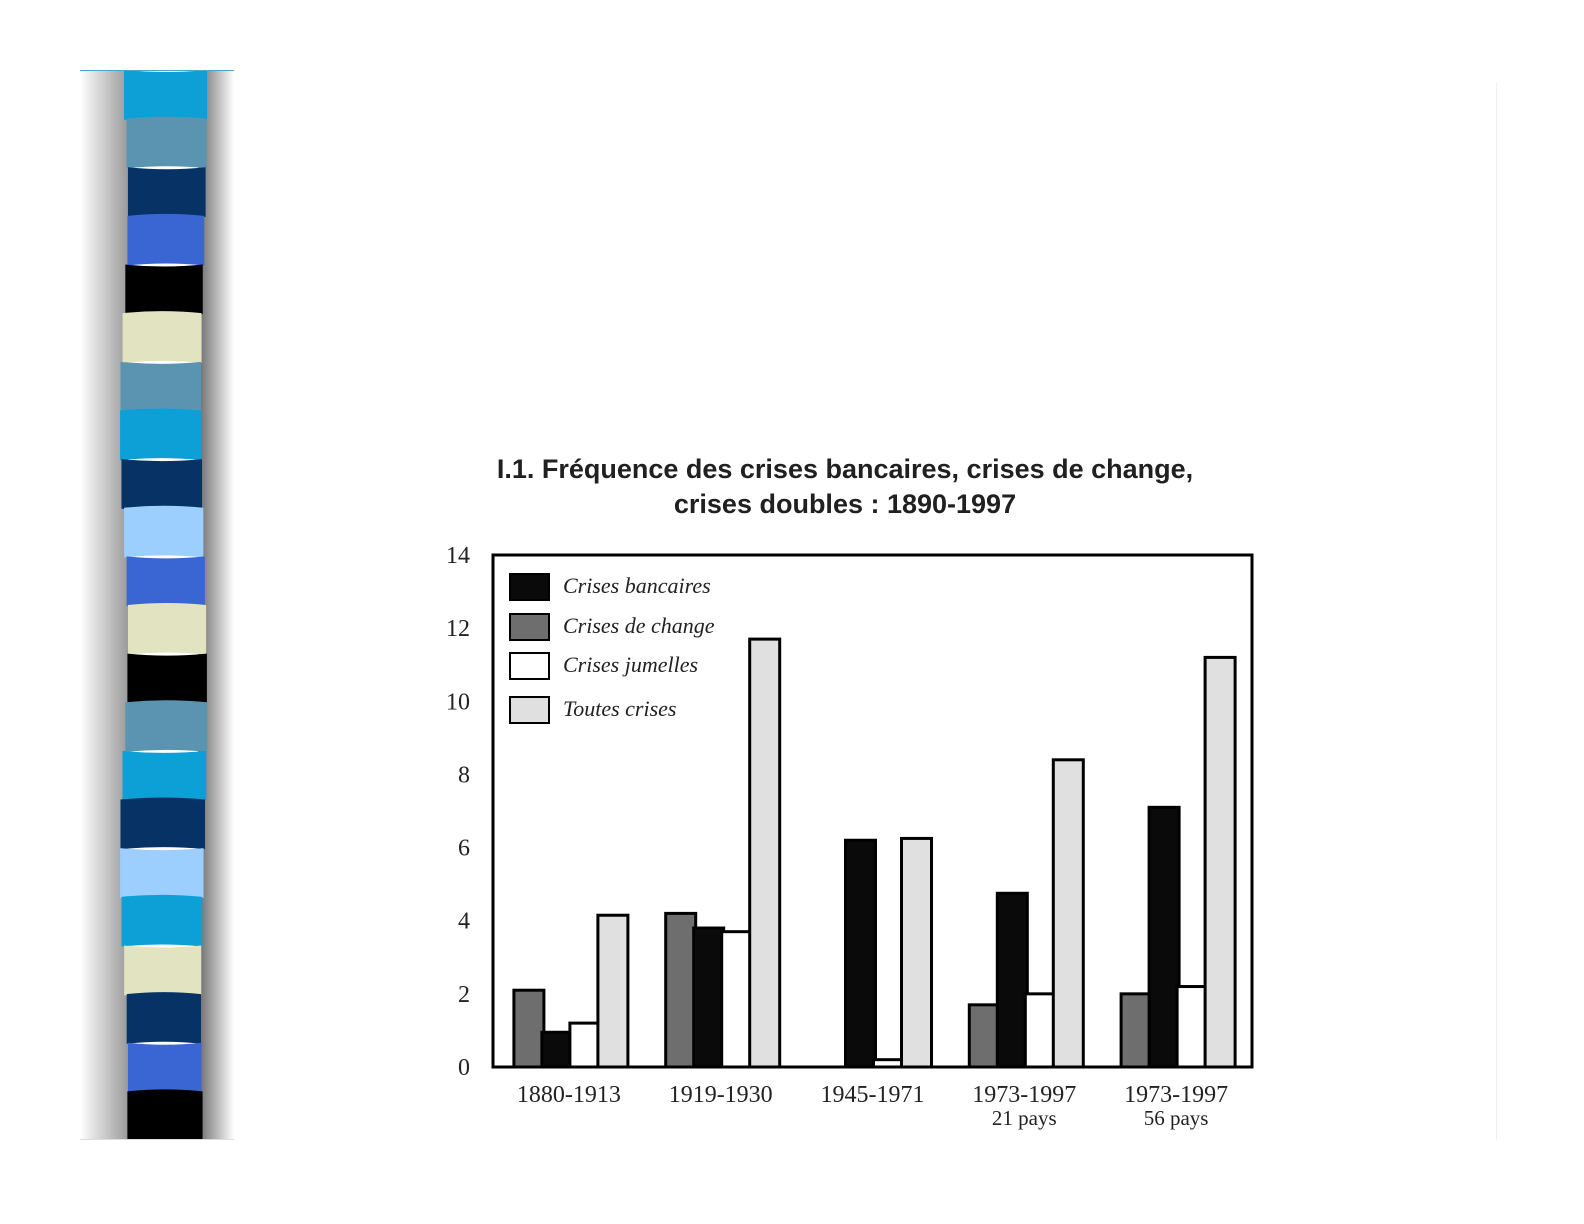 The width and height of the screenshot is (1584, 1224). What do you see at coordinates (639, 625) in the screenshot?
I see `legend-label: Crises de change` at bounding box center [639, 625].